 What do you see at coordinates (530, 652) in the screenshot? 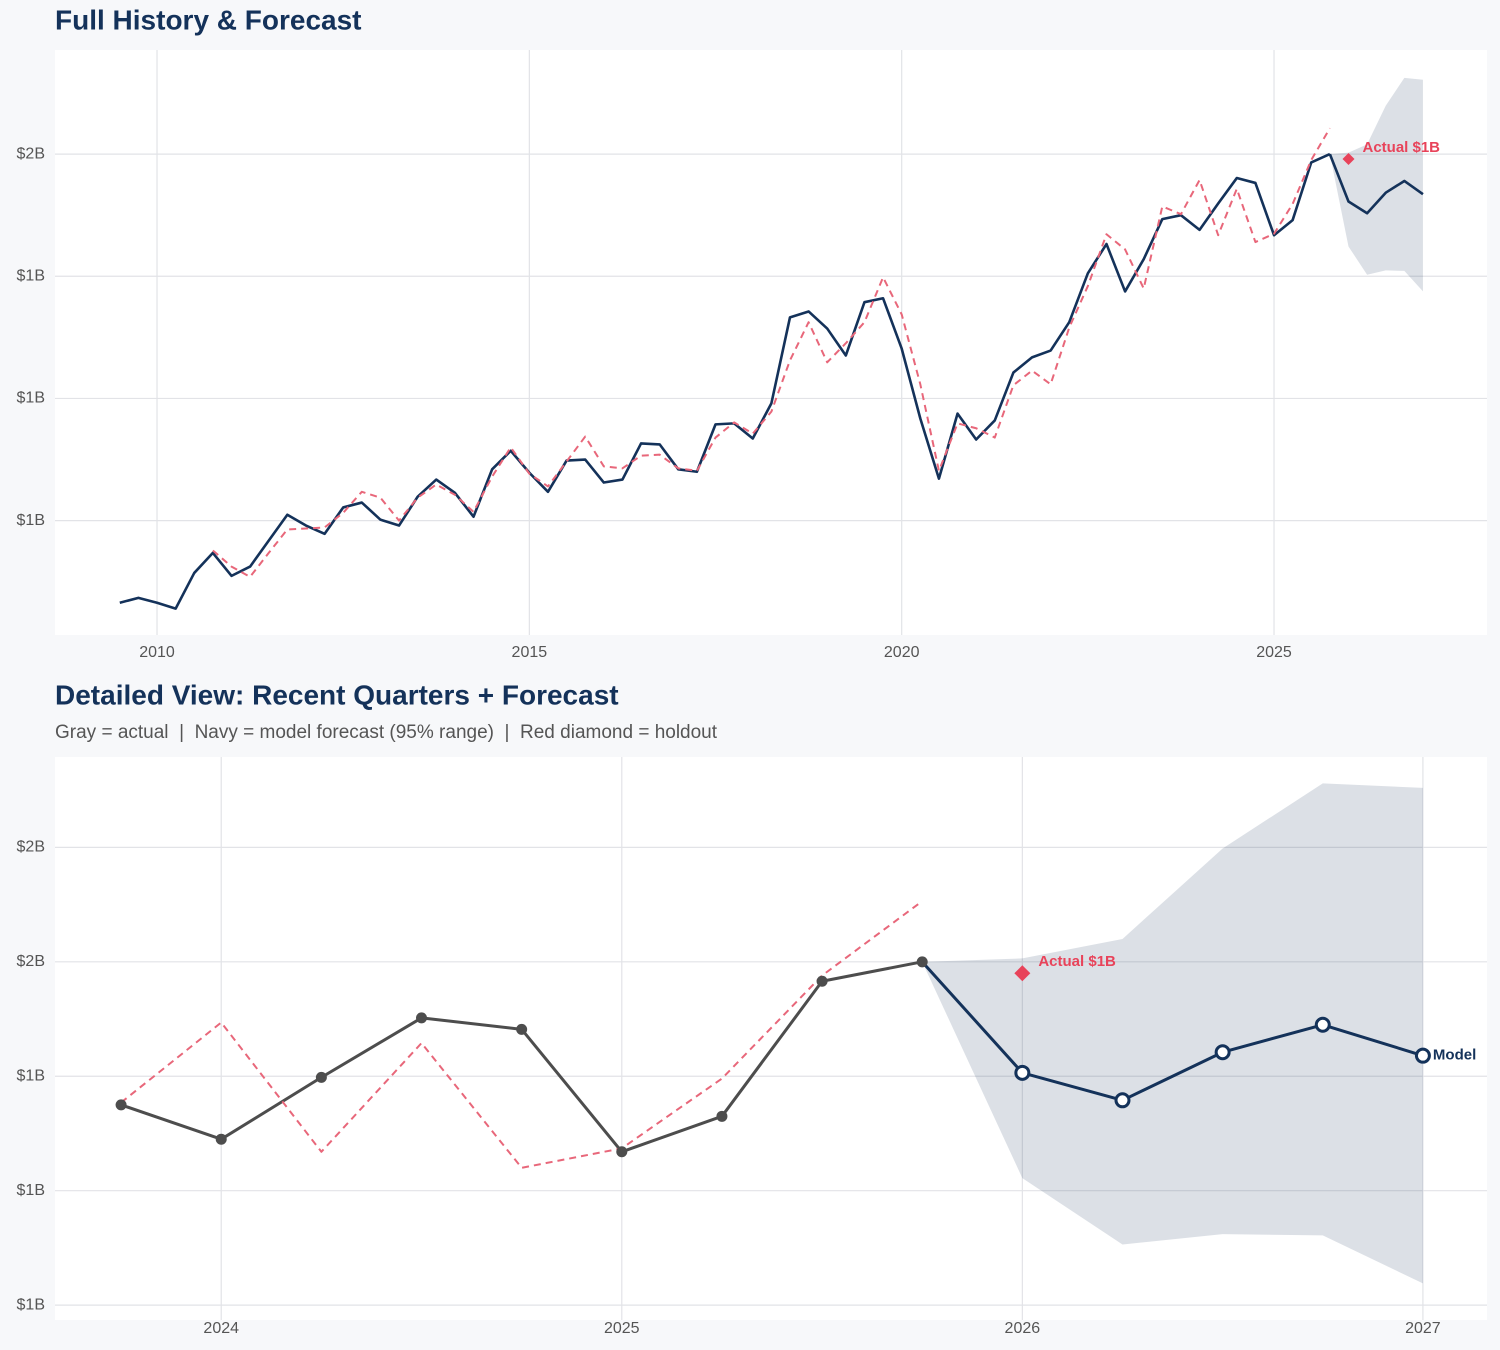
I see `x-tick-label: 2015` at bounding box center [530, 652].